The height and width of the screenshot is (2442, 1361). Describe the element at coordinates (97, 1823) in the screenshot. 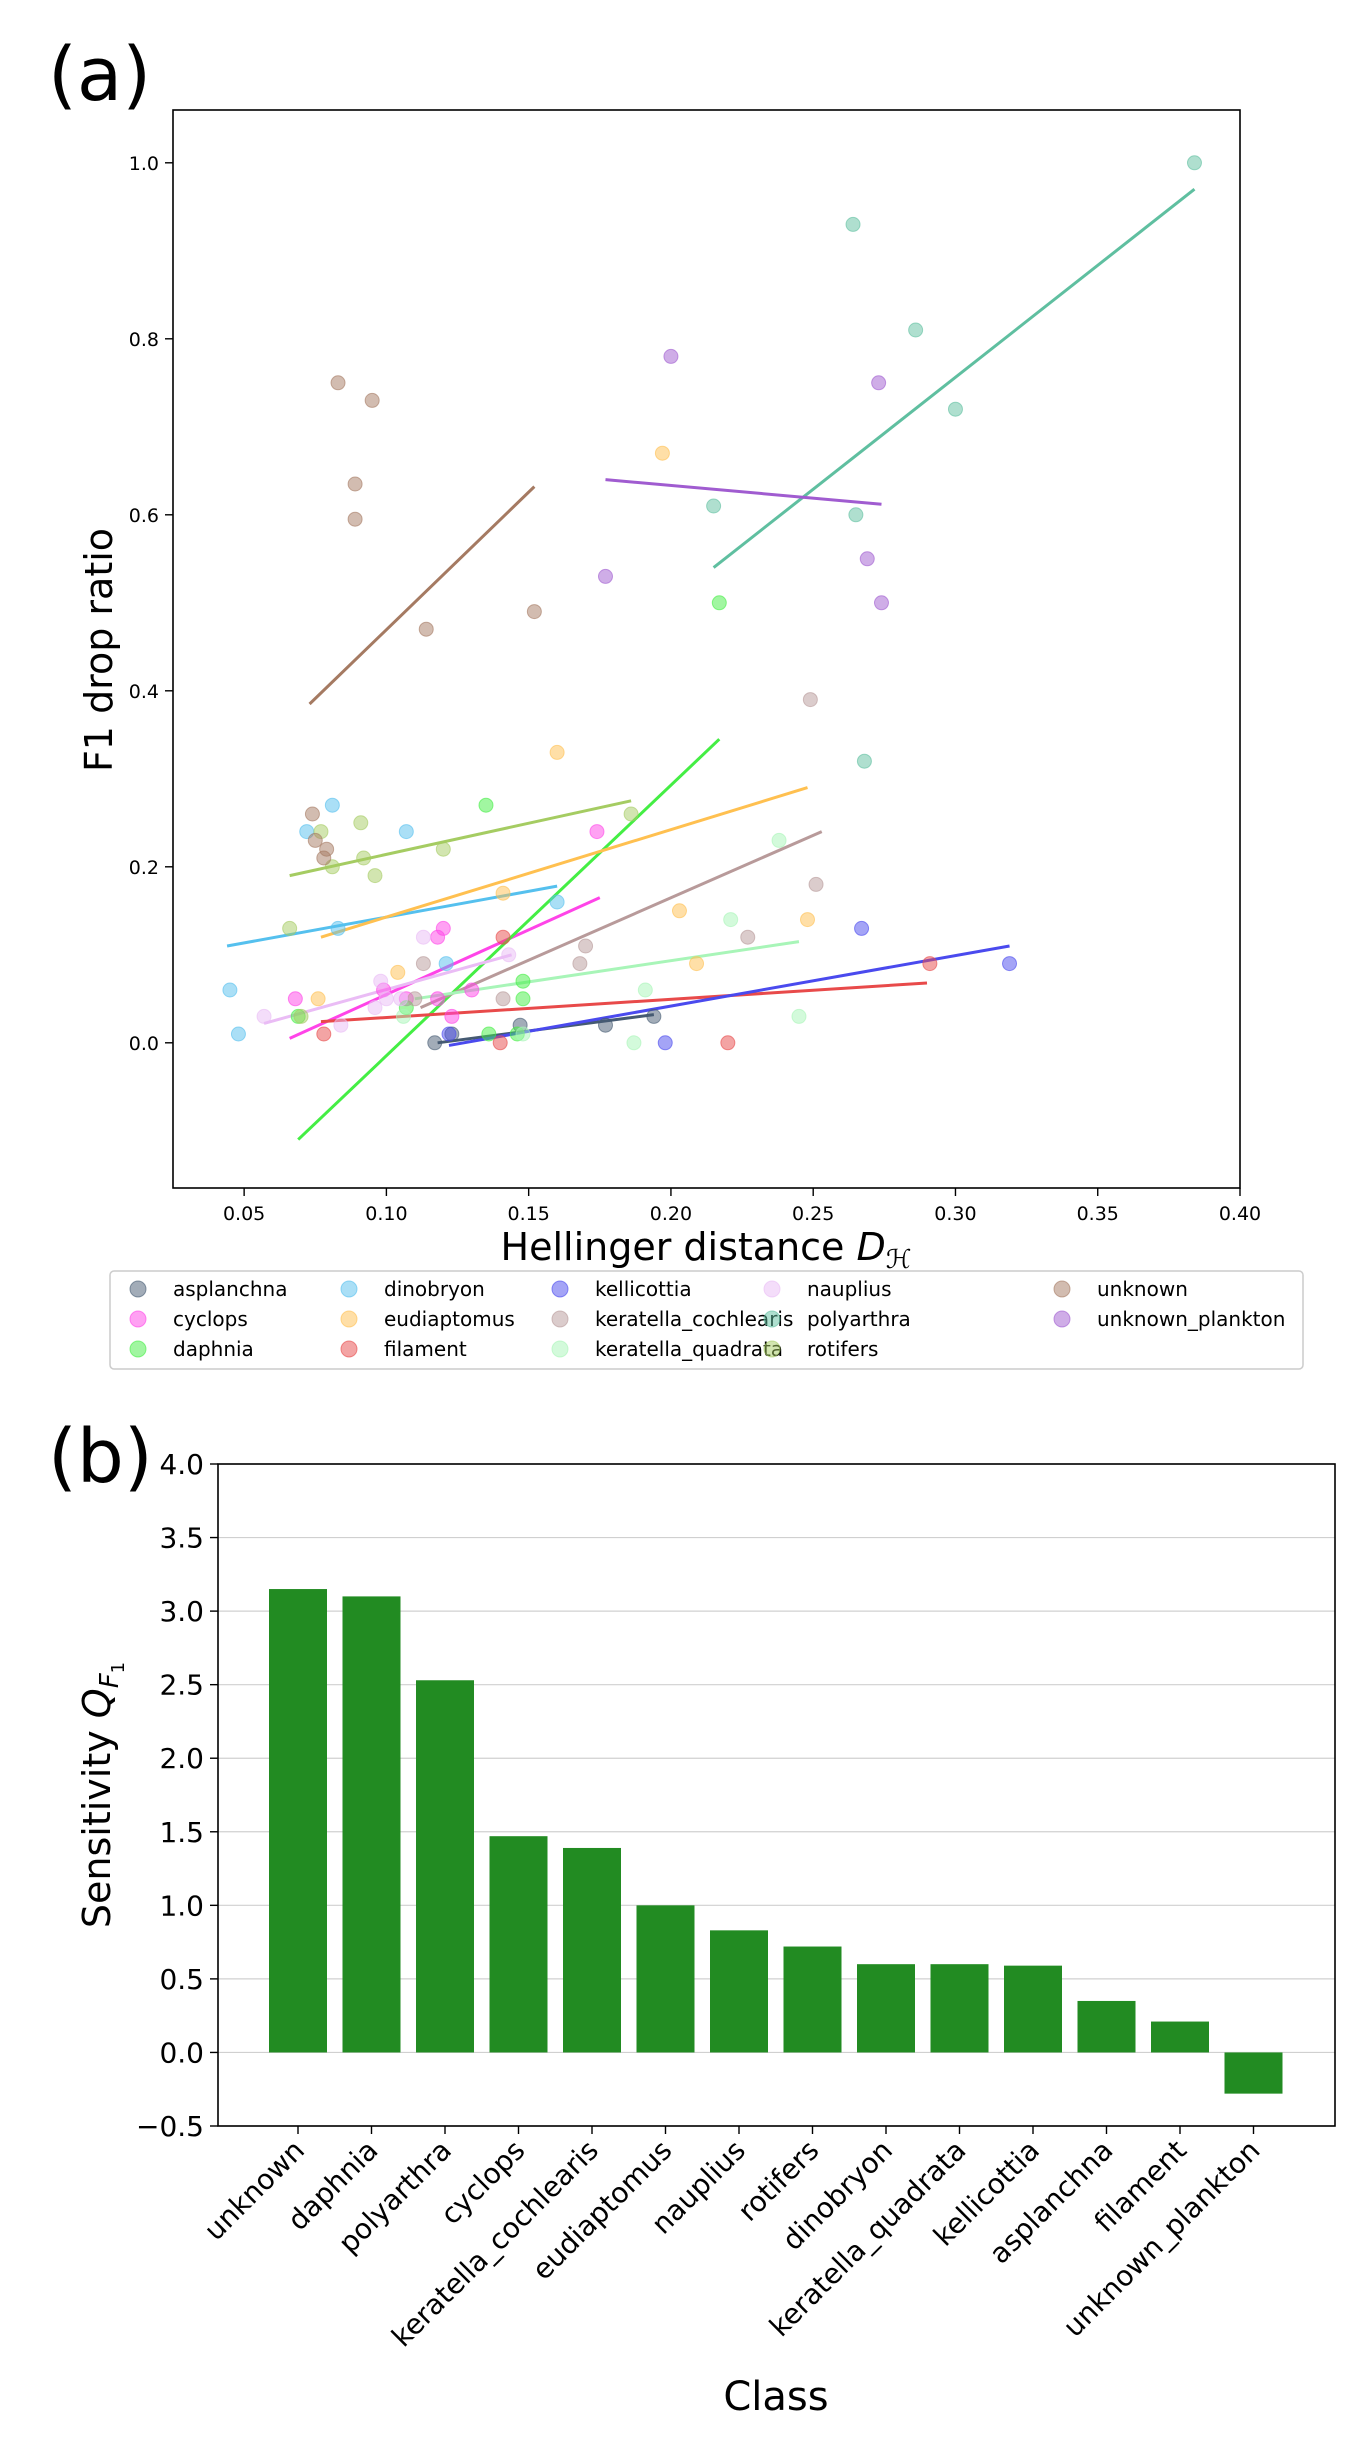

I see `y-axis-label-b-prefix: Sensitivity` at that location.